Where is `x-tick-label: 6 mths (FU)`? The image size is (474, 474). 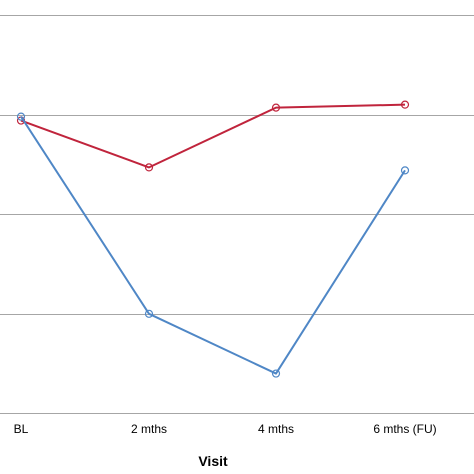 x-tick-label: 6 mths (FU) is located at coordinates (404, 429).